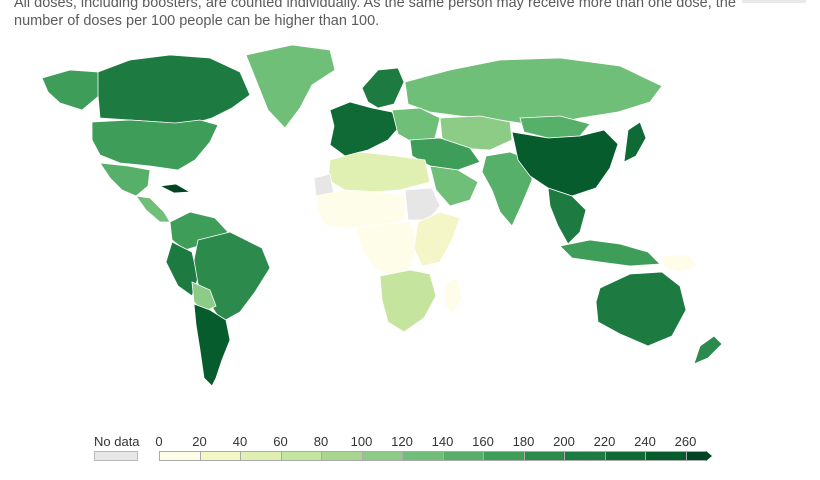 Image resolution: width=820 pixels, height=480 pixels. What do you see at coordinates (680, 263) in the screenshot?
I see `region-png` at bounding box center [680, 263].